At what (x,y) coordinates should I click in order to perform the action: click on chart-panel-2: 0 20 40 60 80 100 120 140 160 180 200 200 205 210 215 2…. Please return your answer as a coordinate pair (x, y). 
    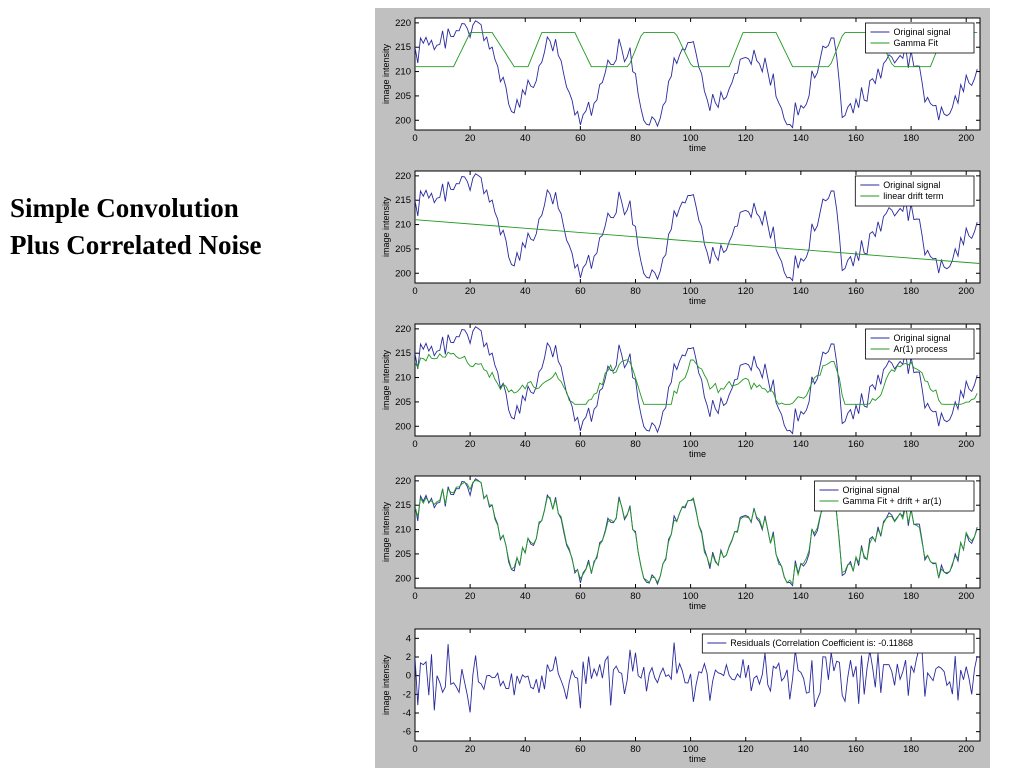
    Looking at the image, I should click on (681, 238).